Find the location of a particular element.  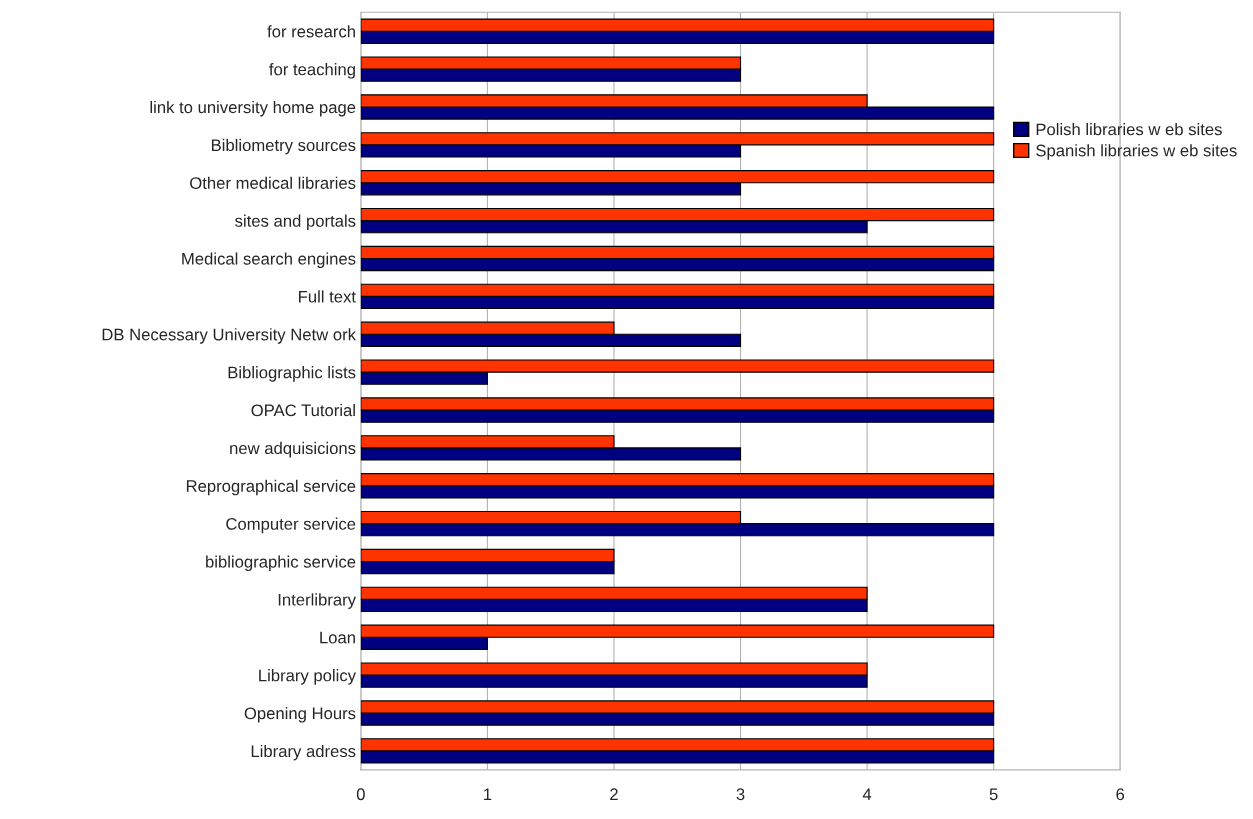

y-tick-label: Library policy is located at coordinates (307, 677).